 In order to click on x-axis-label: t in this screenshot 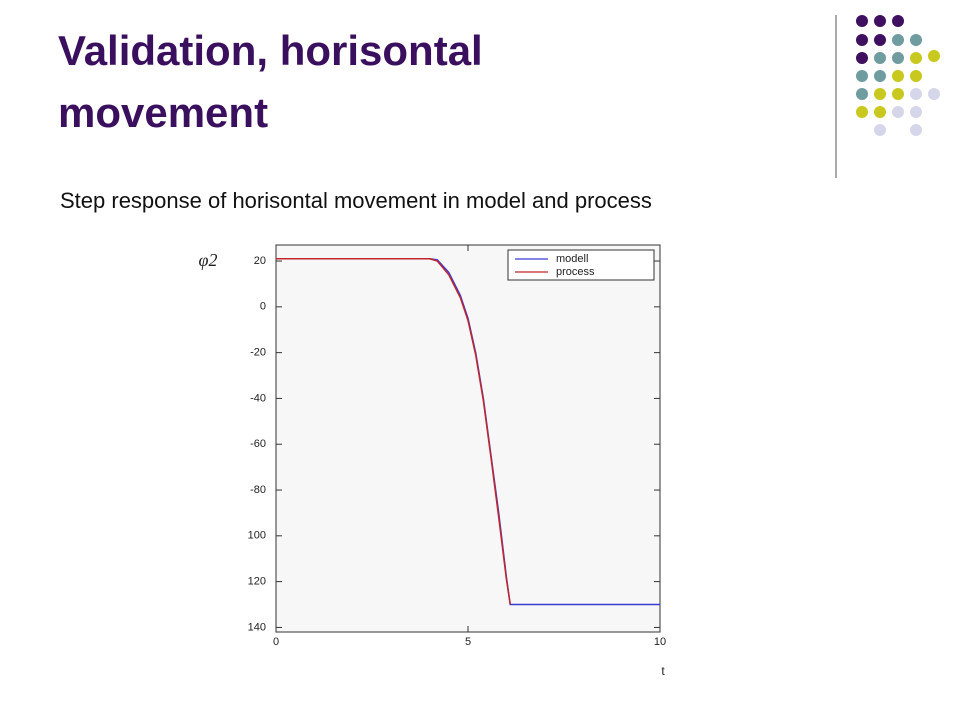, I will do `click(663, 671)`.